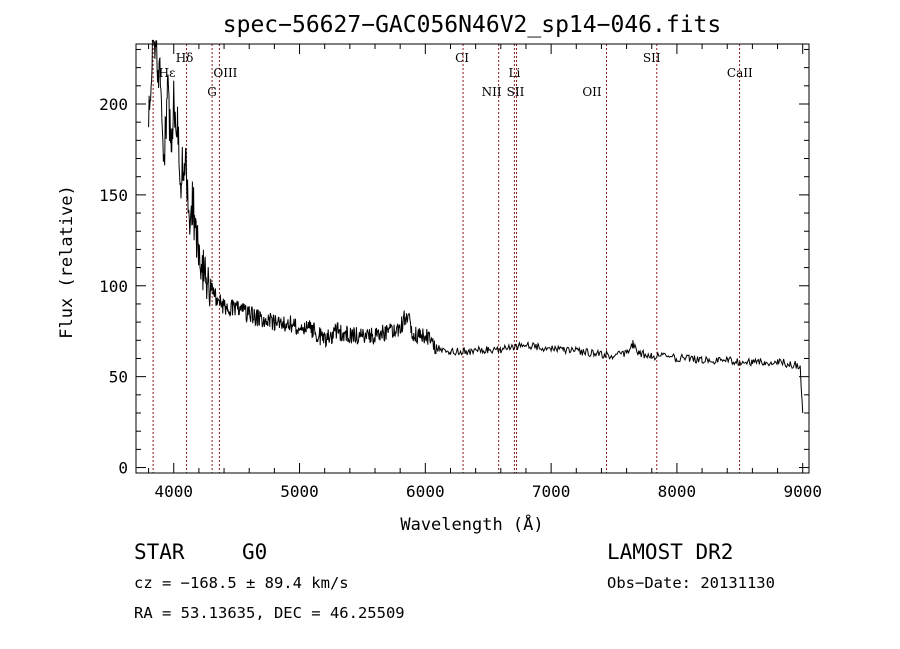  Describe the element at coordinates (472, 25) in the screenshot. I see `chart-title: spec−56627−GAC056N46V2_sp14−046.fits` at that location.